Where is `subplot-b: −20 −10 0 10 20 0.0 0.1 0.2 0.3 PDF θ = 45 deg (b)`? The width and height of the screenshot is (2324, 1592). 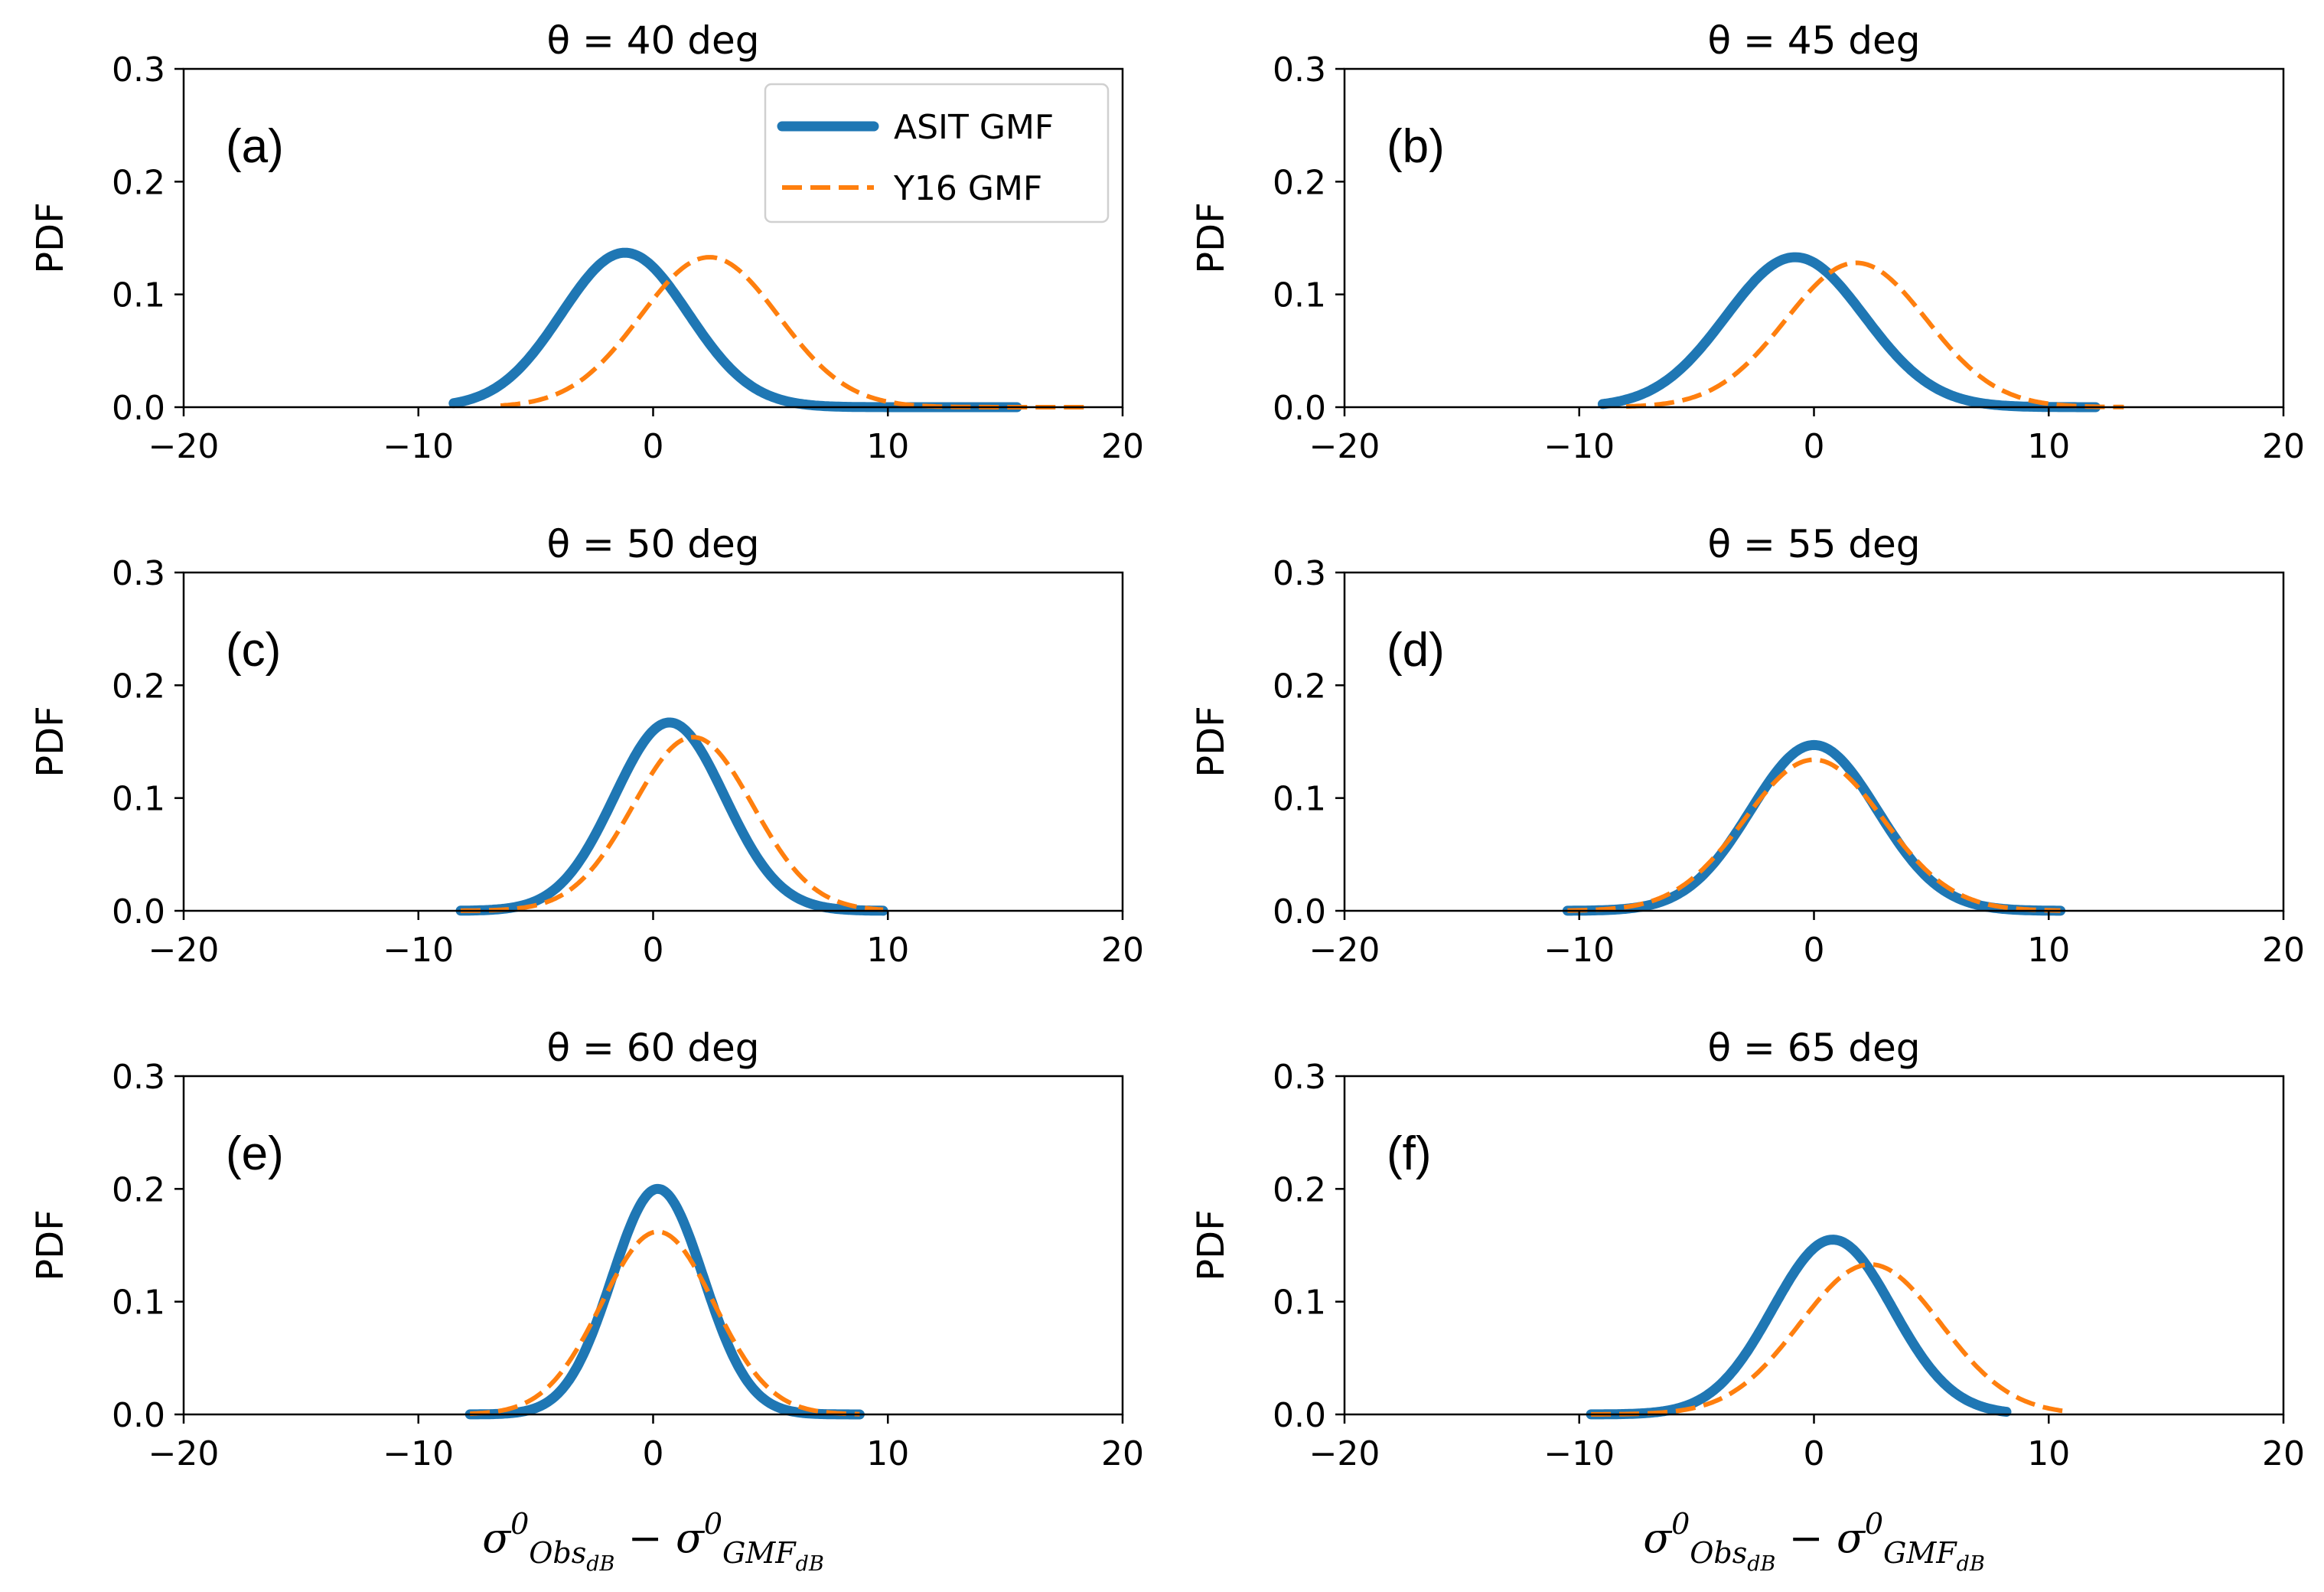 subplot-b: −20 −10 0 10 20 0.0 0.1 0.2 0.3 PDF θ = 45 deg (b) is located at coordinates (1747, 242).